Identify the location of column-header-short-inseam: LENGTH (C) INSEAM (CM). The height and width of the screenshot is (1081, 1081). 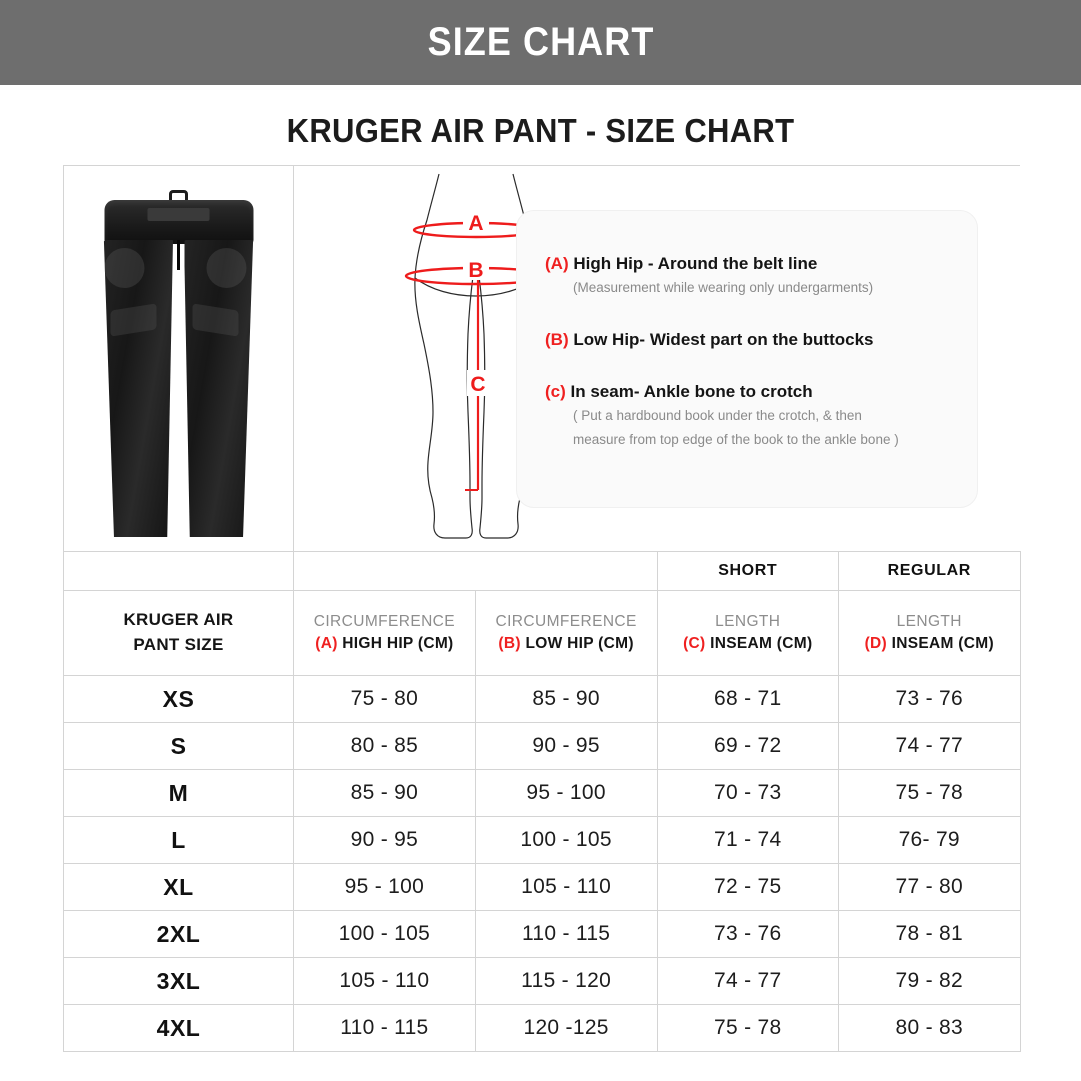
(747, 633).